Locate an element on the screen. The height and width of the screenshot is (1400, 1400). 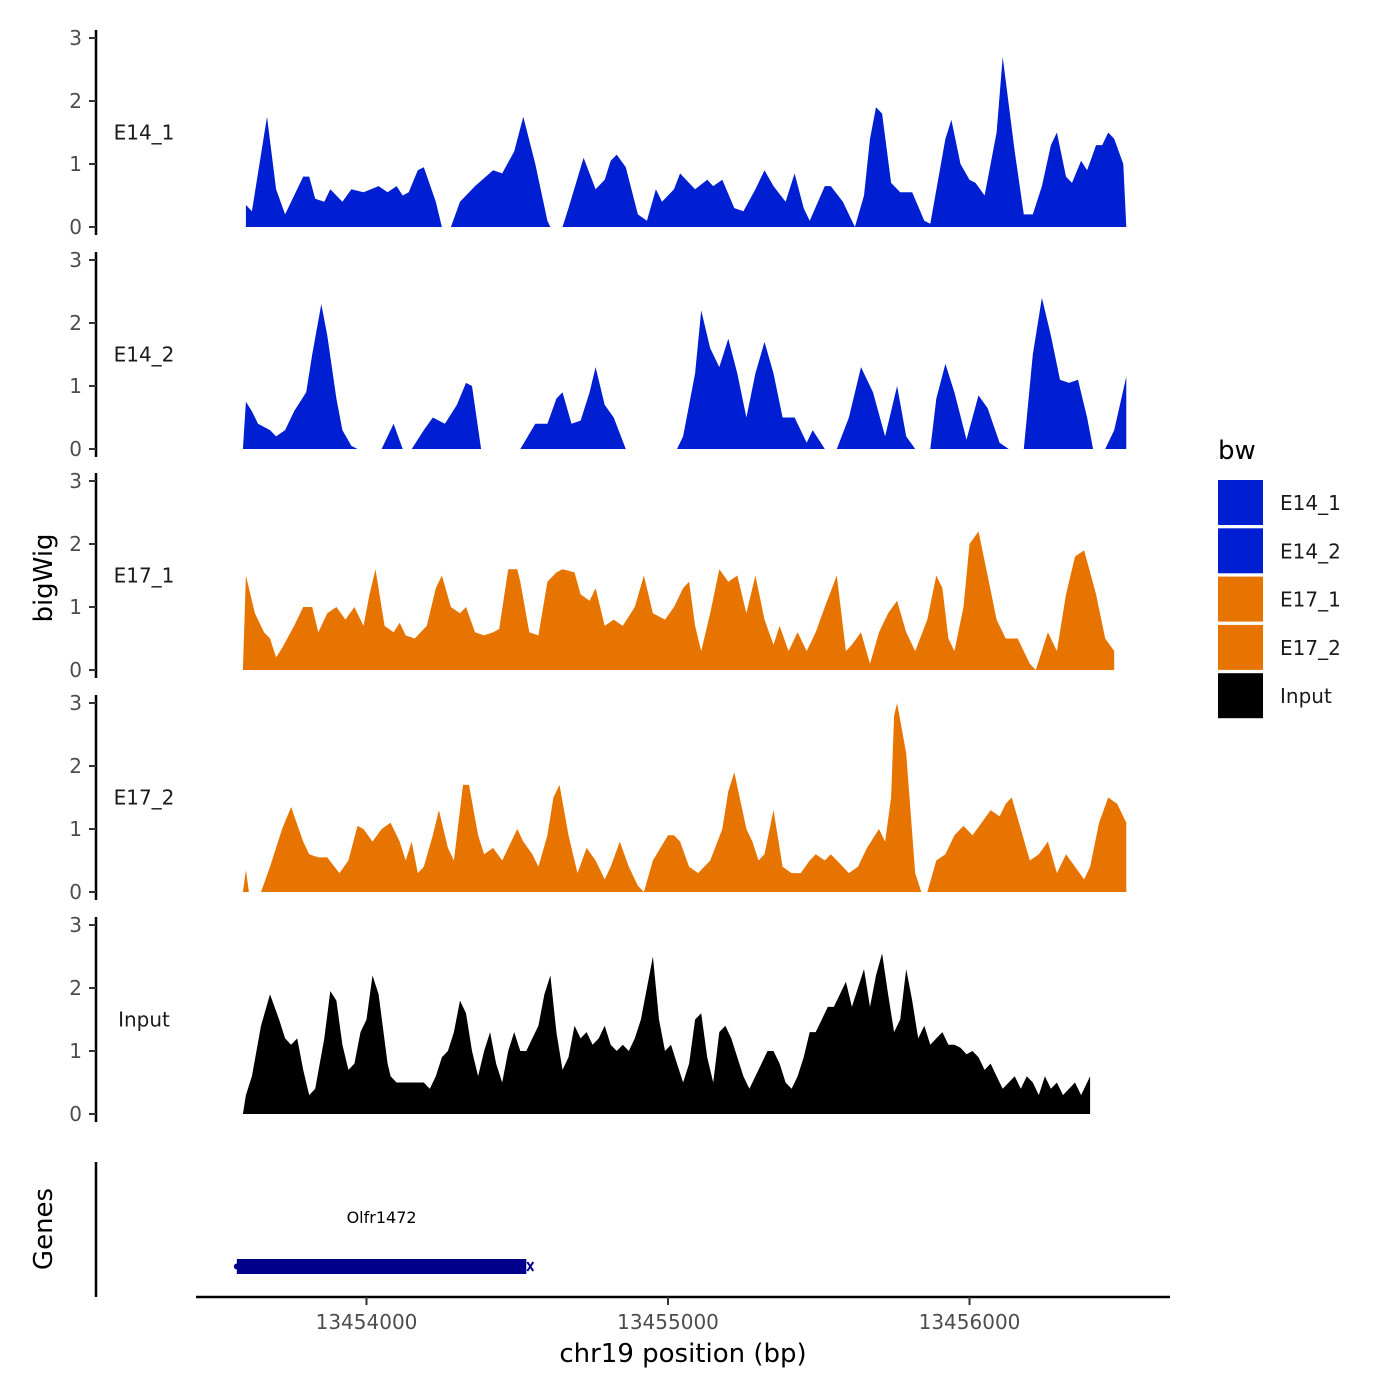
track-e14-2: 0 1 2 3 E14_2 is located at coordinates (598, 354).